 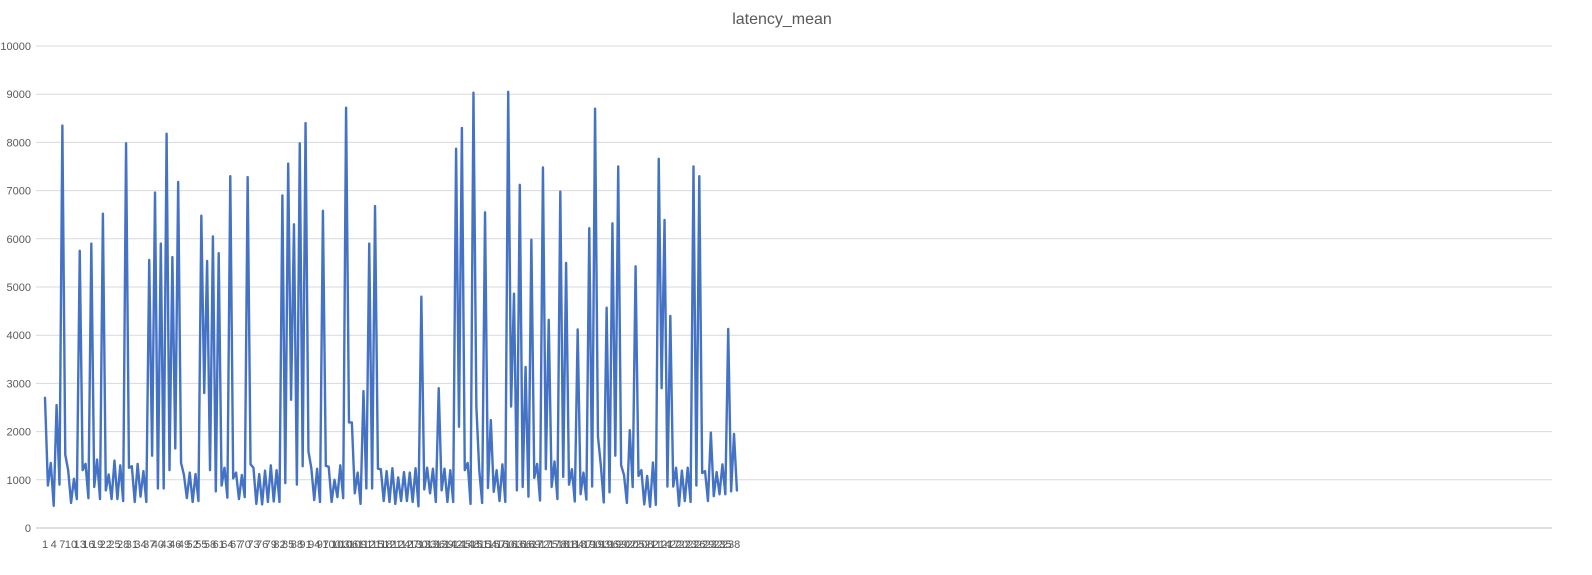 What do you see at coordinates (514, 545) in the screenshot?
I see `x-tick-label: 163` at bounding box center [514, 545].